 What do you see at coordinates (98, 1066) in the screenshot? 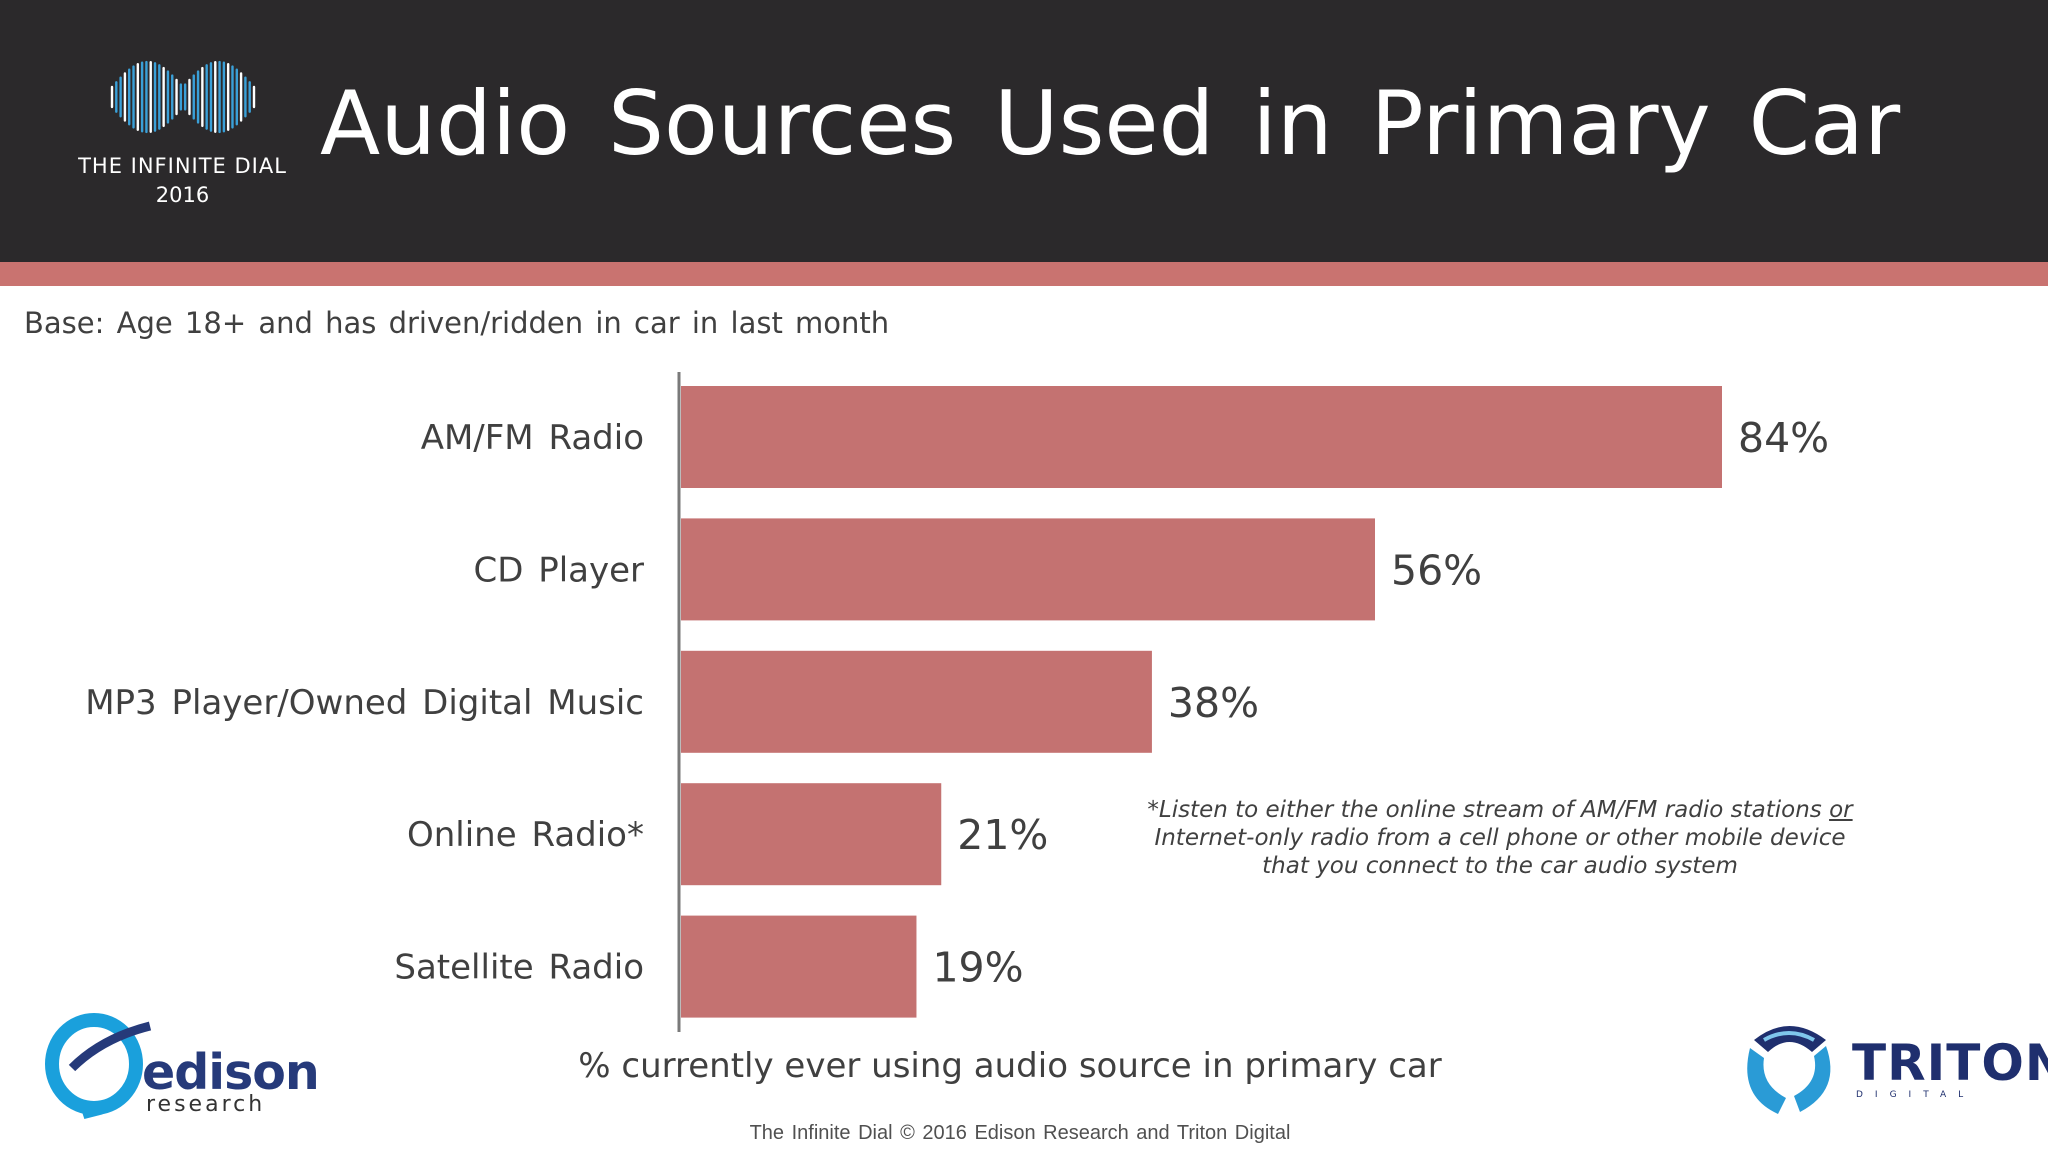
I see `edison-swirl-icon` at bounding box center [98, 1066].